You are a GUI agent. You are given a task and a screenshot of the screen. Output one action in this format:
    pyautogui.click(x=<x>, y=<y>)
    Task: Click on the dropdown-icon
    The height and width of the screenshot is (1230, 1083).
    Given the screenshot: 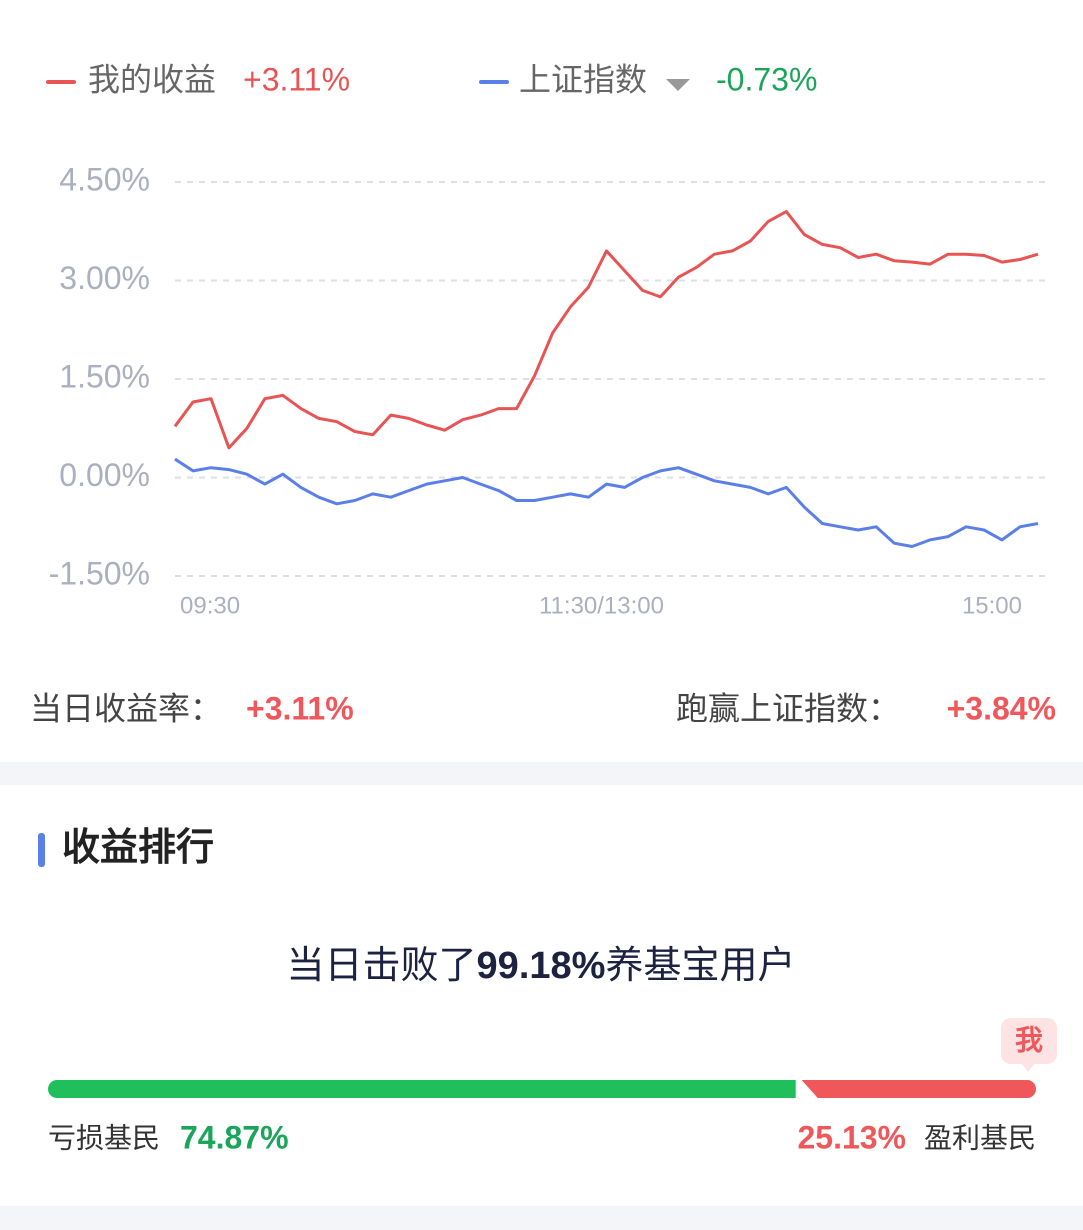 What is the action you would take?
    pyautogui.click(x=678, y=85)
    